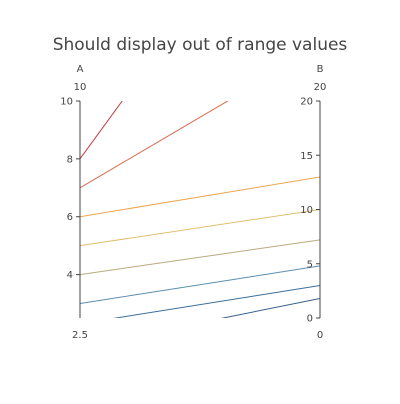 The height and width of the screenshot is (404, 400). I want to click on axis-b-tick-label: 5, so click(310, 264).